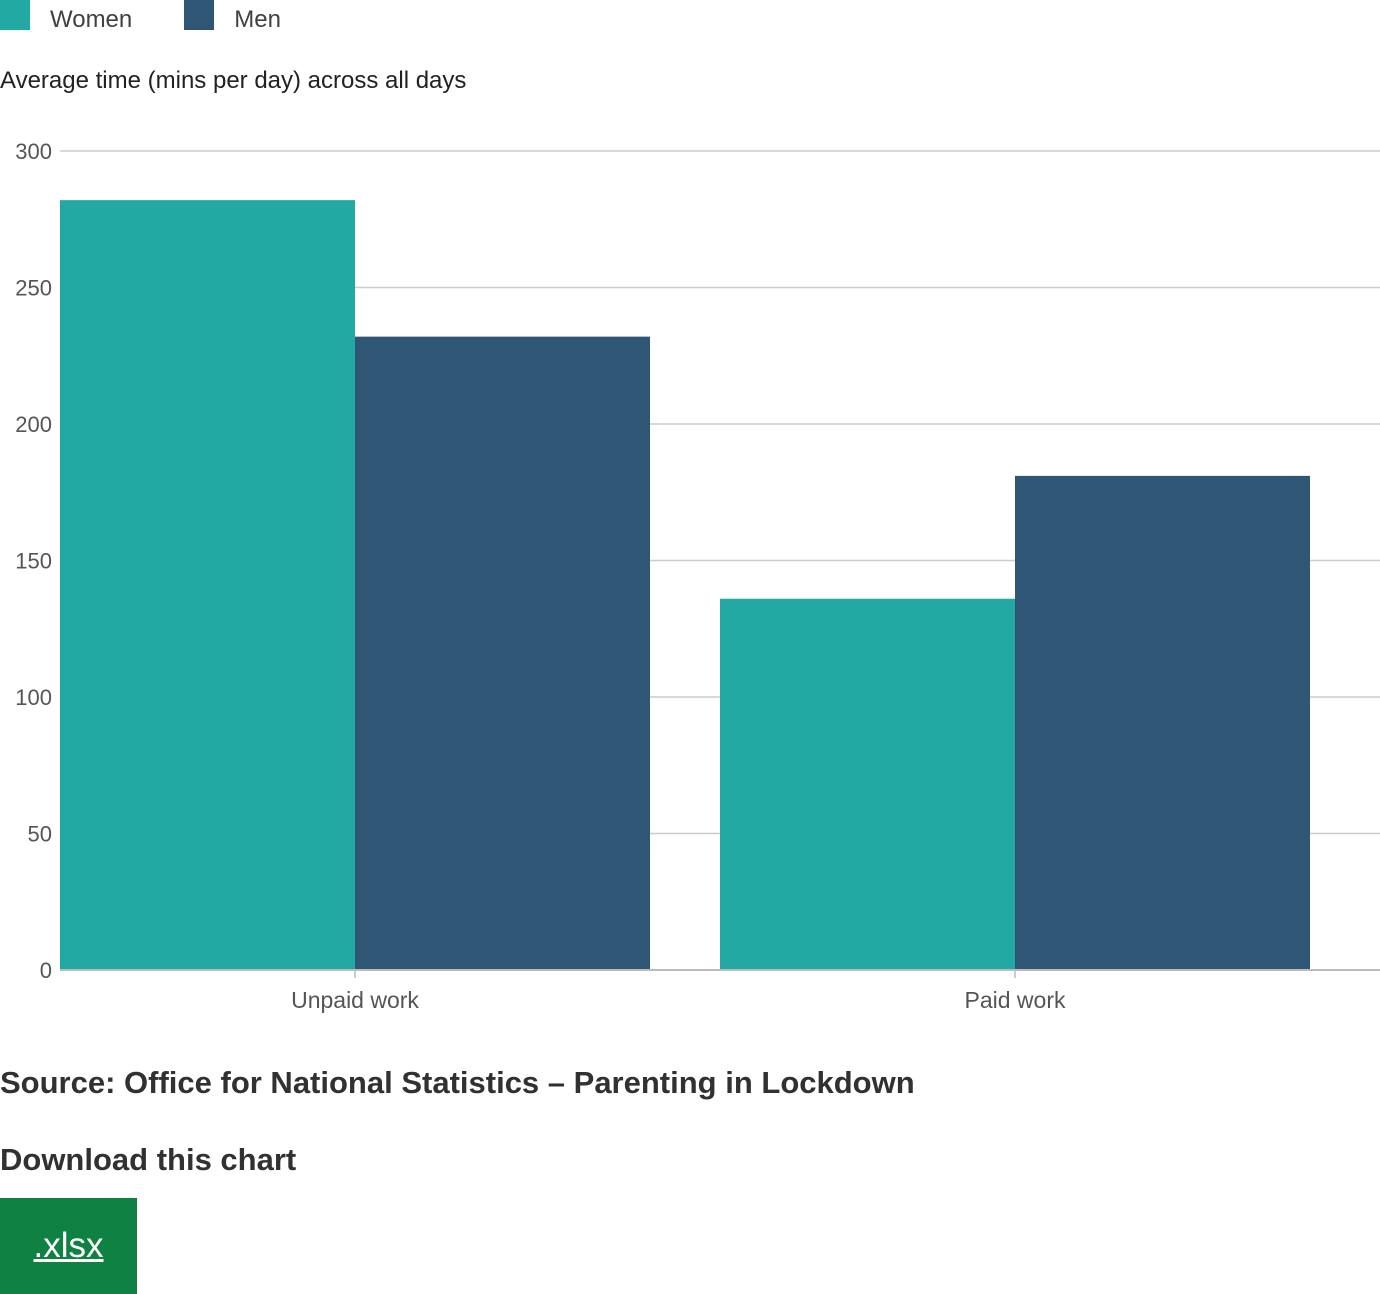 This screenshot has height=1294, width=1380. I want to click on legend-swatch-men, so click(199, 15).